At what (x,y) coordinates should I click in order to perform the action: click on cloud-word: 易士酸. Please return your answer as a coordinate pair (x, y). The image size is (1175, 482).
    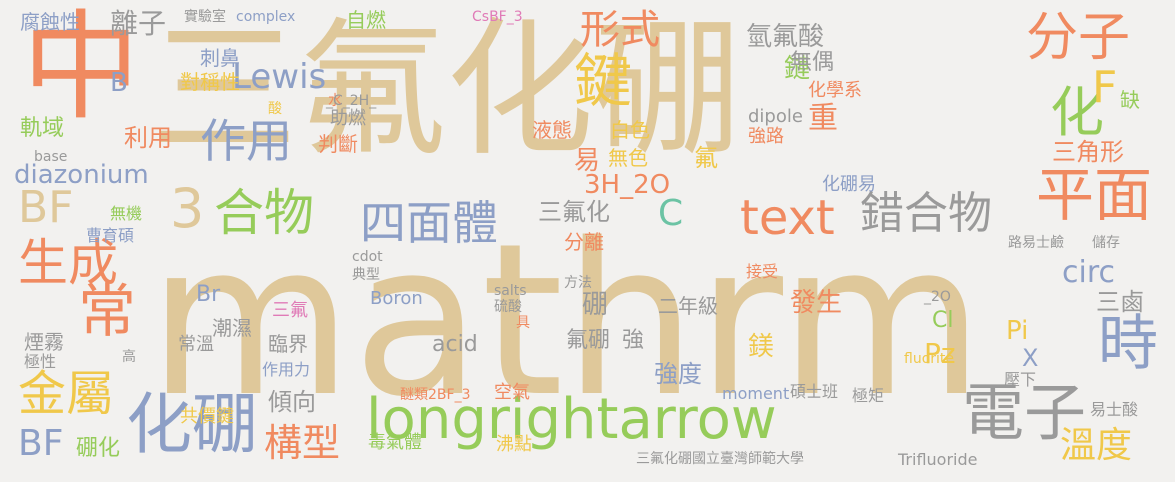
    Looking at the image, I should click on (1114, 409).